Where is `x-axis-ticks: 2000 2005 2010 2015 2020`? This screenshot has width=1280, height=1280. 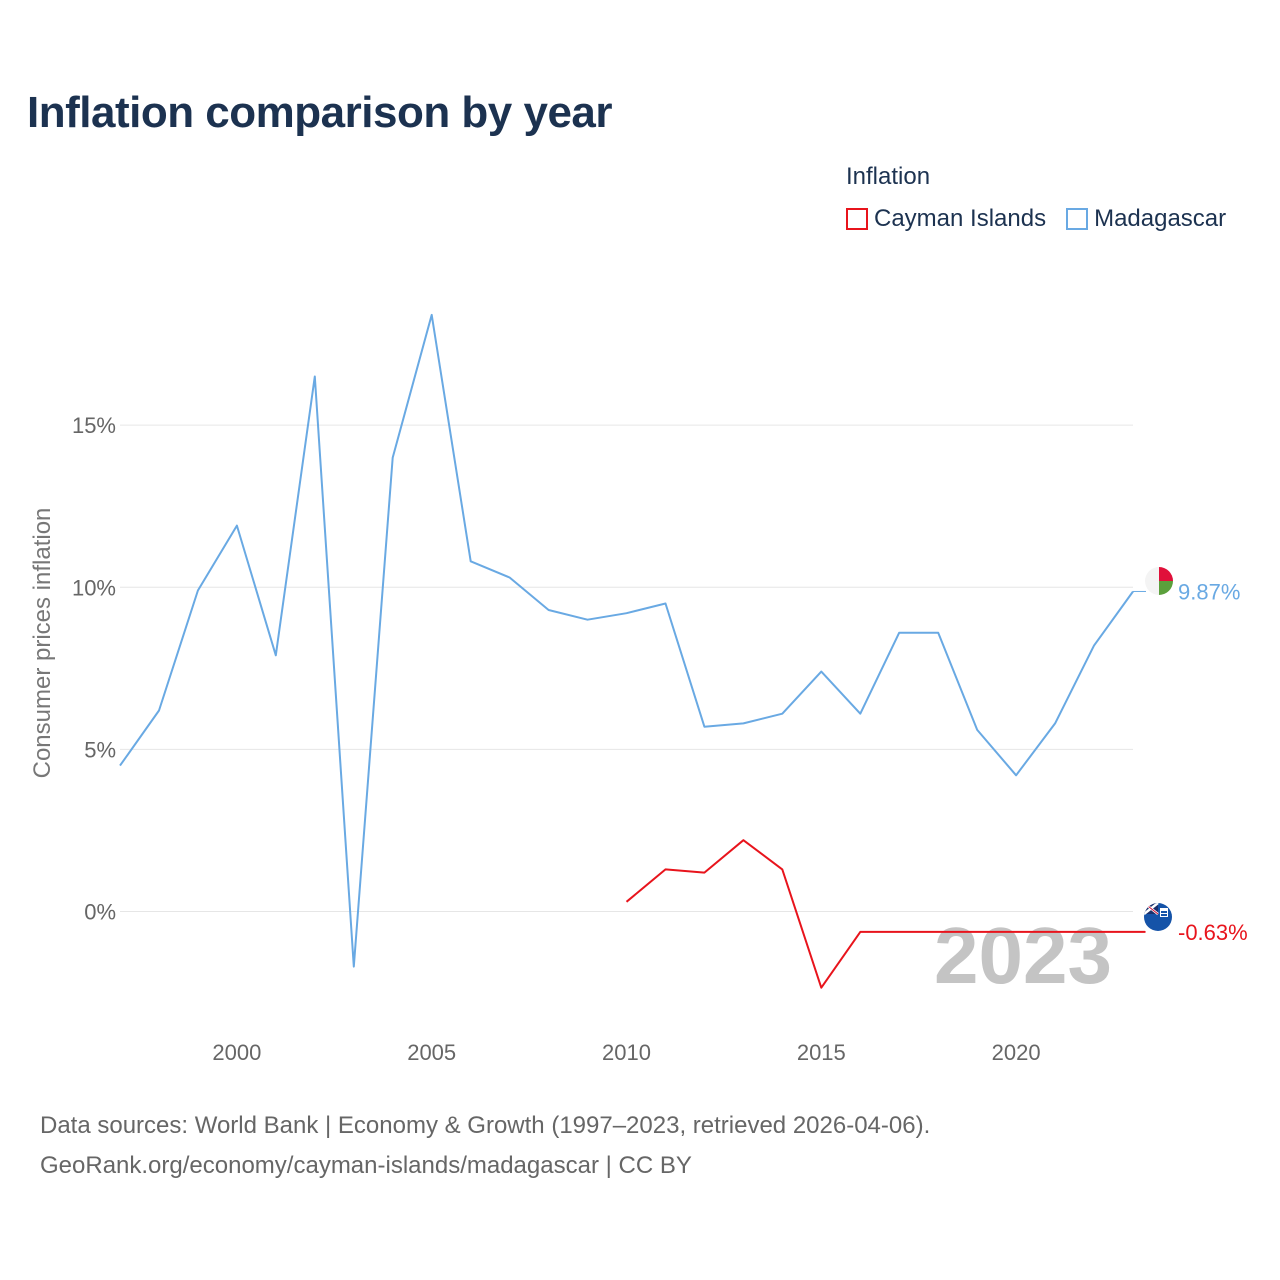
x-axis-ticks: 2000 2005 2010 2015 2020 is located at coordinates (626, 1052).